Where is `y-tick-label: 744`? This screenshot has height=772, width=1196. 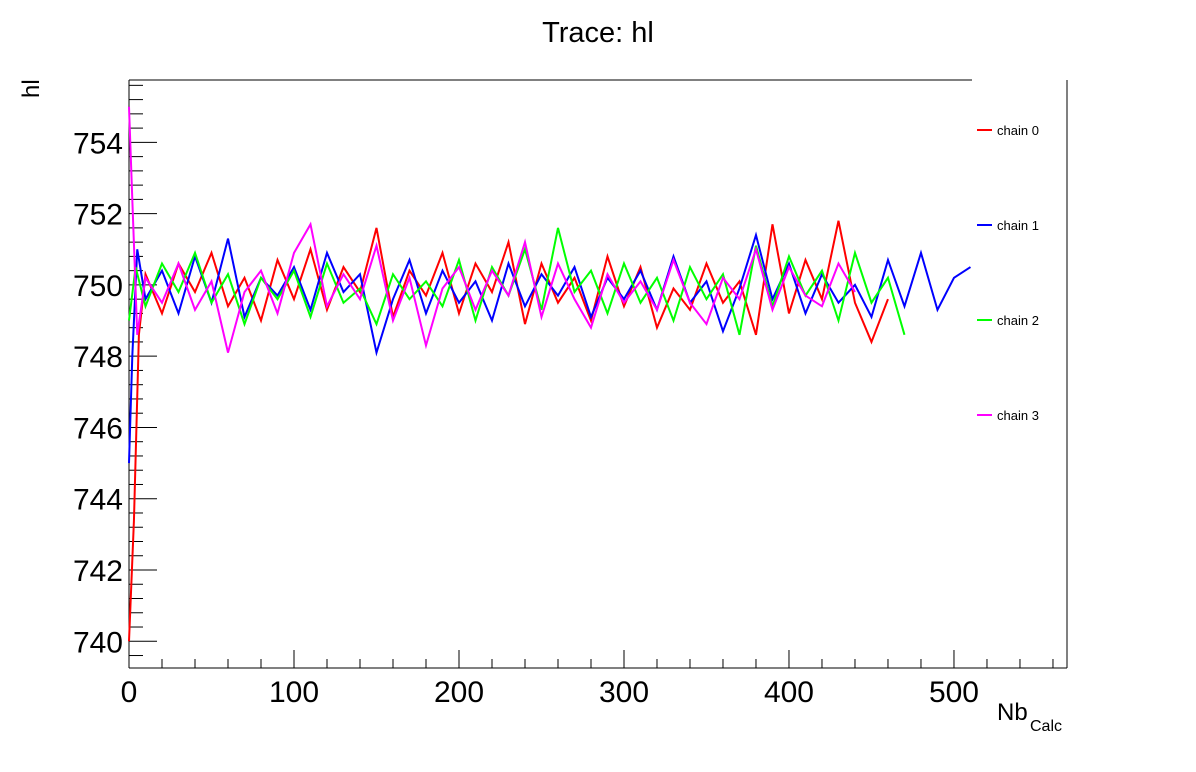
y-tick-label: 744 is located at coordinates (98, 500).